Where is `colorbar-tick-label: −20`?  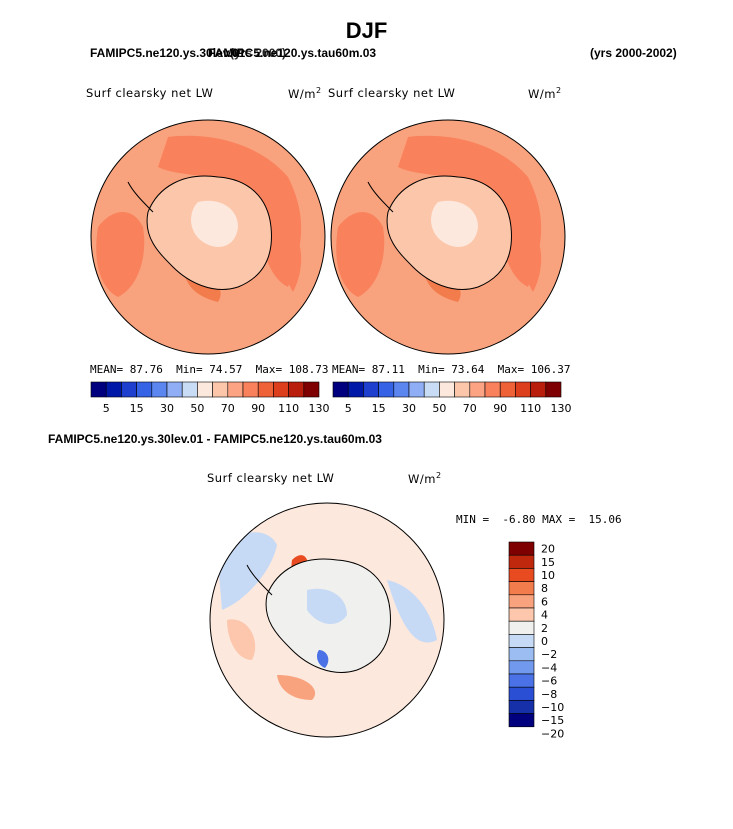
colorbar-tick-label: −20 is located at coordinates (552, 733).